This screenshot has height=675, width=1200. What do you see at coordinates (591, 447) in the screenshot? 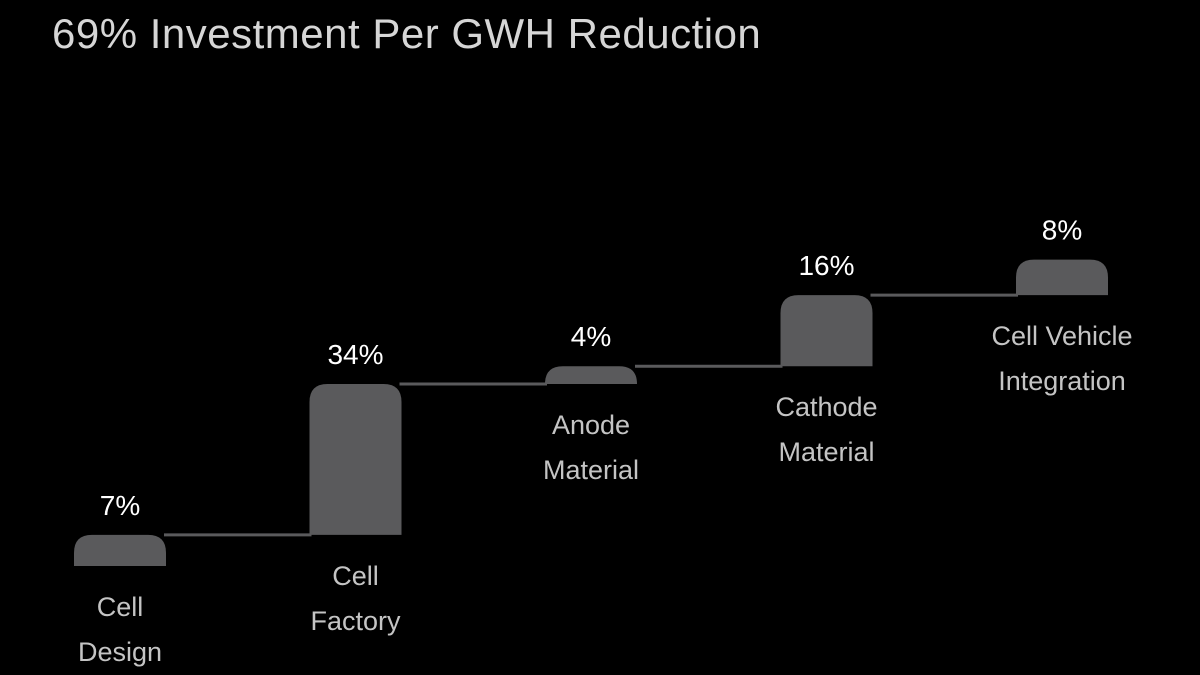
I see `category-label-3: Anode Material` at bounding box center [591, 447].